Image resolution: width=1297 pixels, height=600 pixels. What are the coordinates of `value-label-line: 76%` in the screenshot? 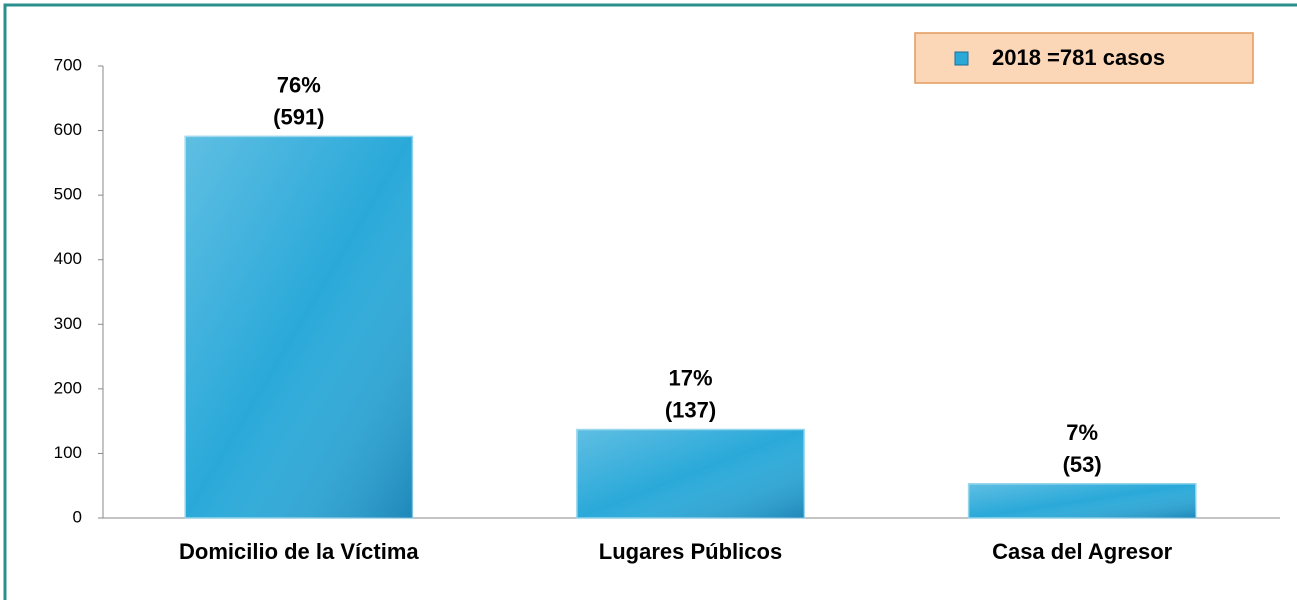 It's located at (299, 84).